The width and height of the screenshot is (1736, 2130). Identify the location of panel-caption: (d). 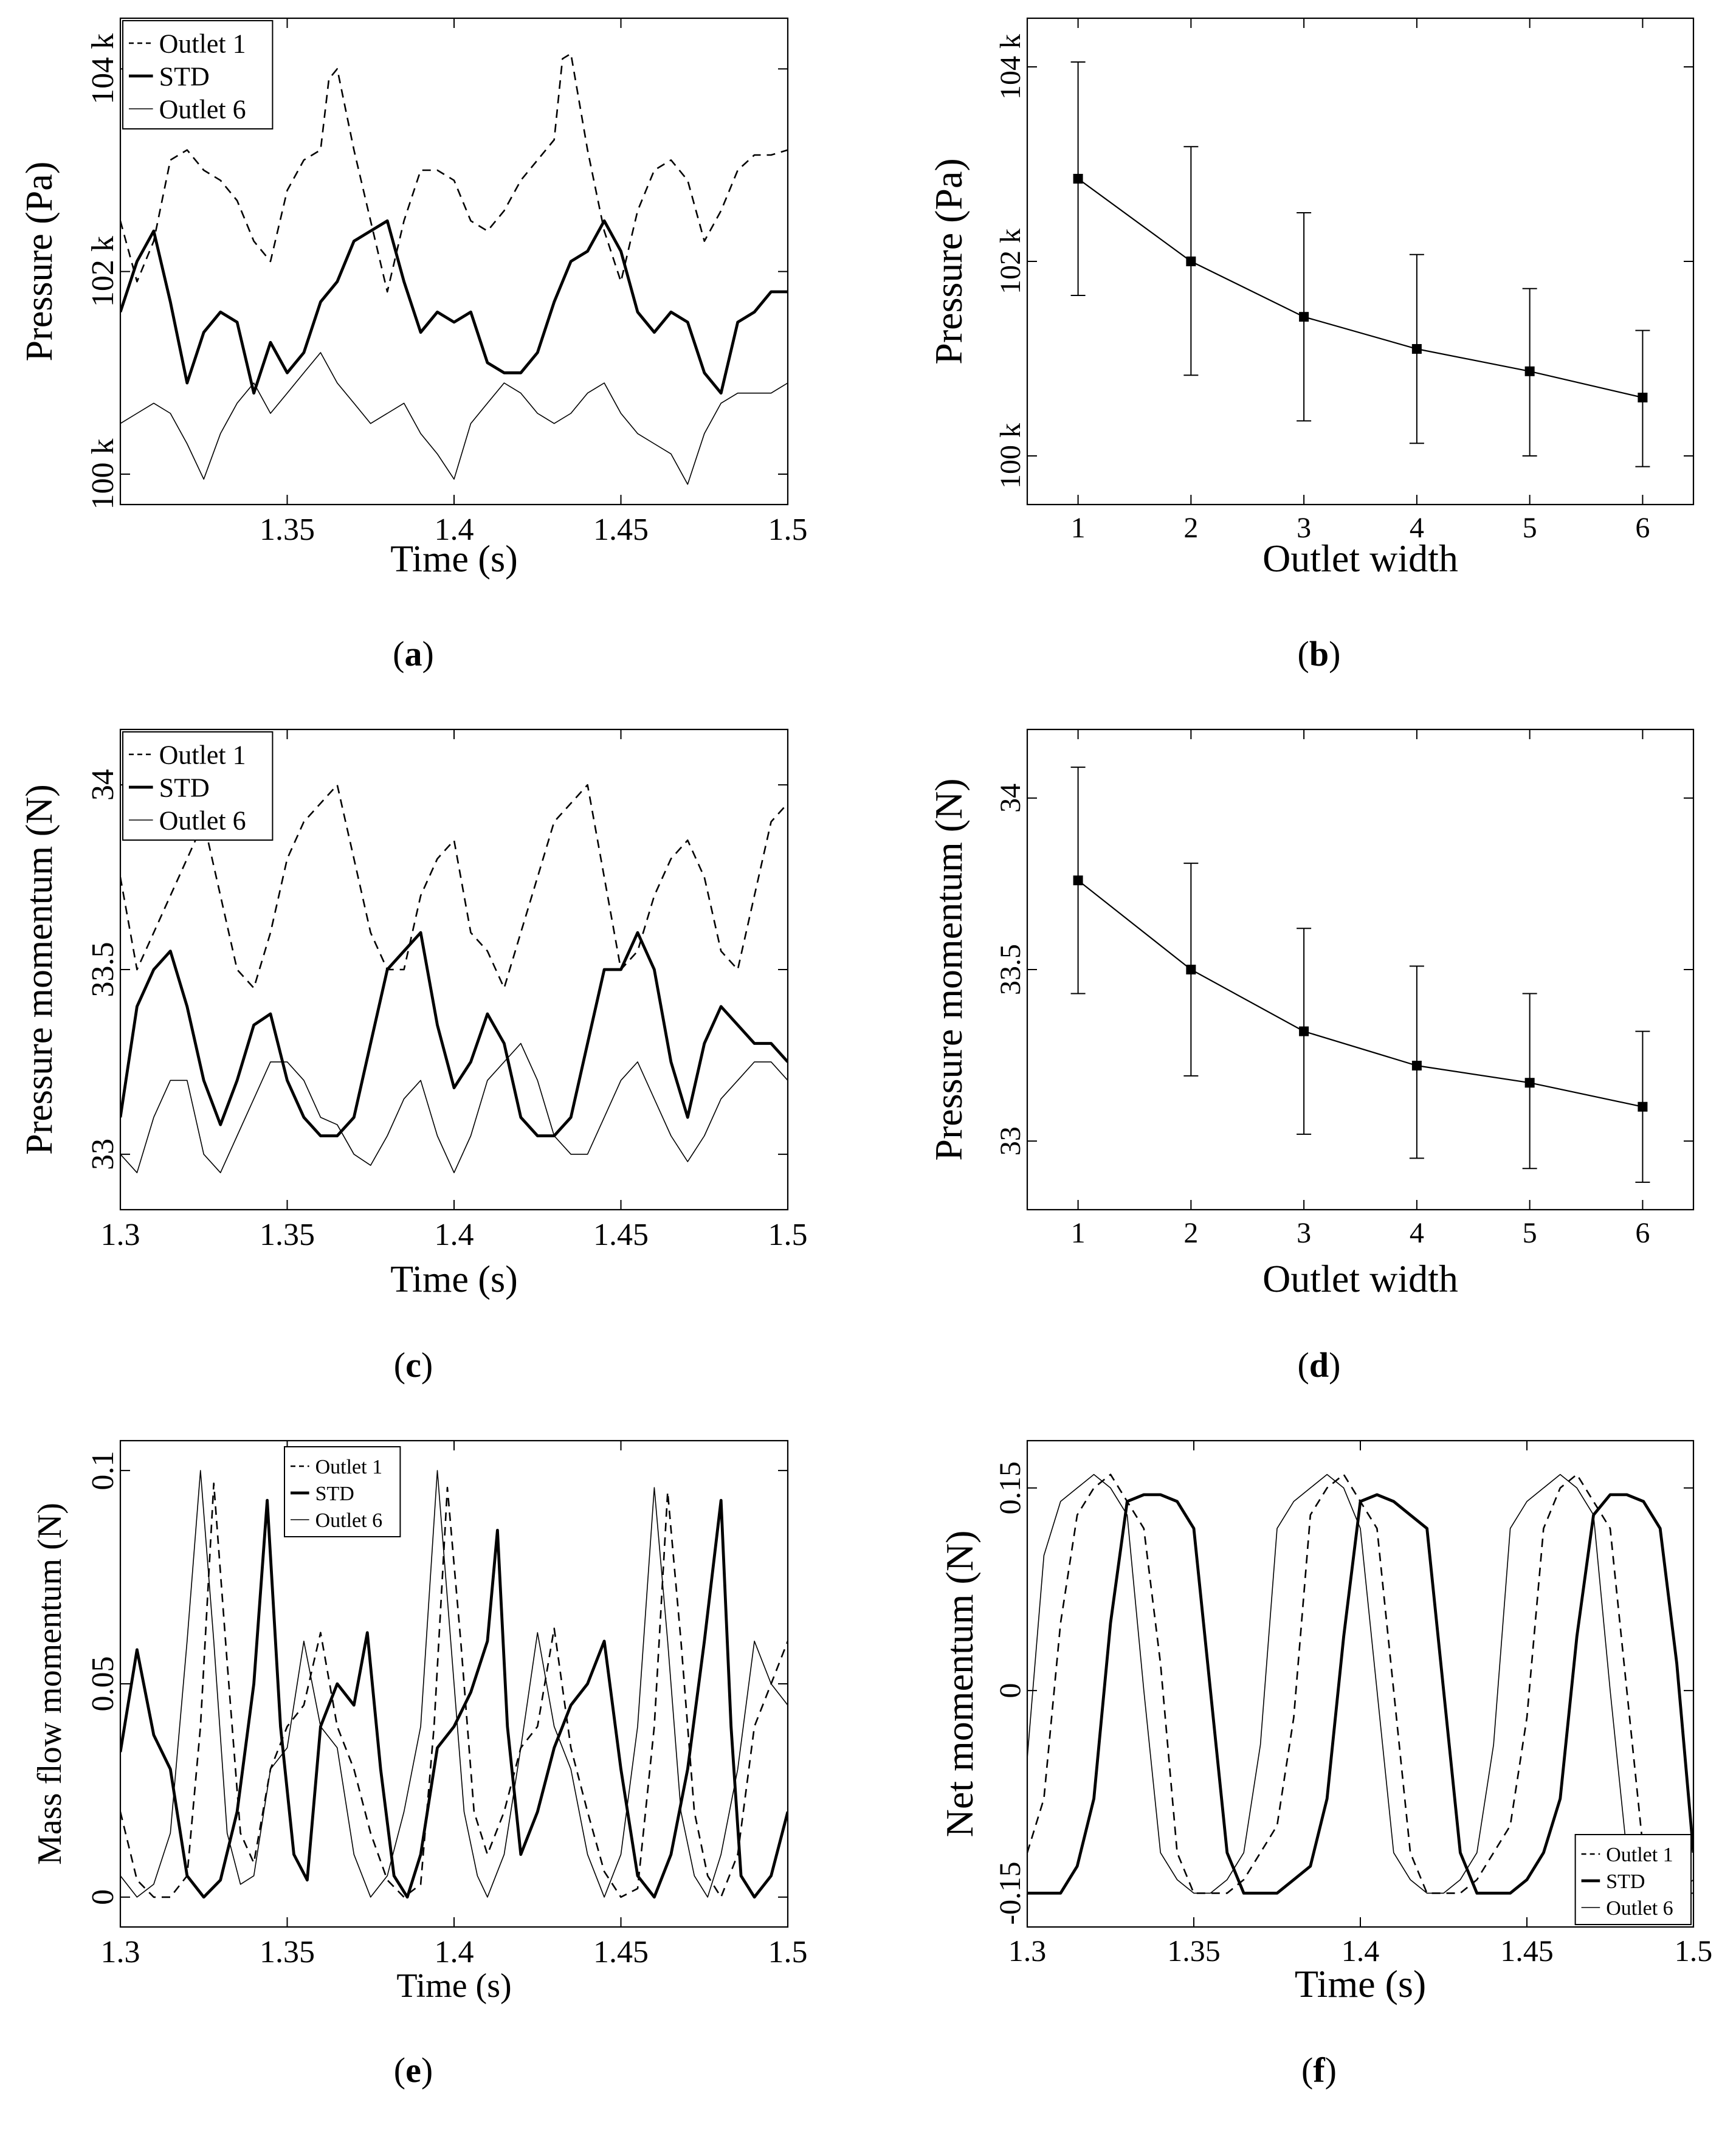
(1319, 1365).